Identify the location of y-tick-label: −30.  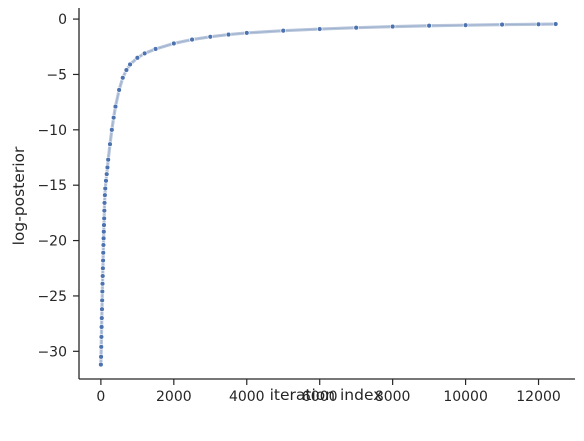
(52, 352).